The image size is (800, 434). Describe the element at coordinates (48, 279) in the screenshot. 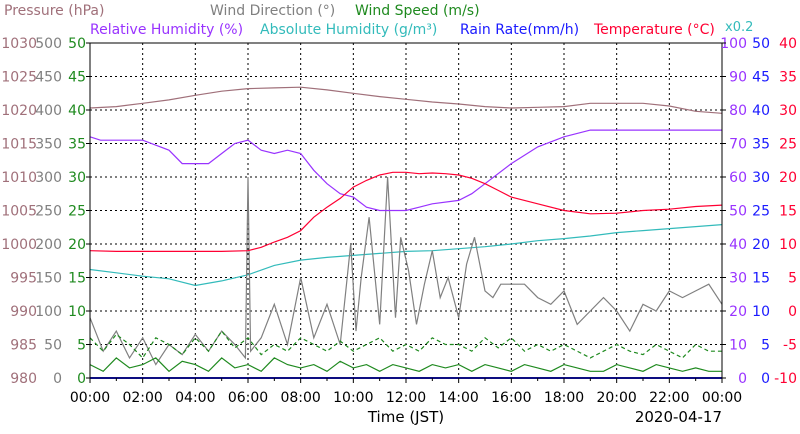

I see `y-tick-wind-dir: 150` at that location.